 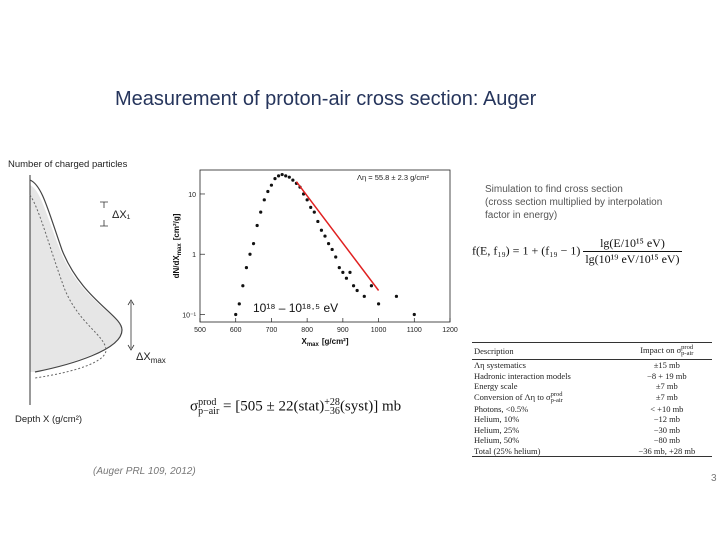 I want to click on x-tick-label: 700, so click(x=272, y=330).